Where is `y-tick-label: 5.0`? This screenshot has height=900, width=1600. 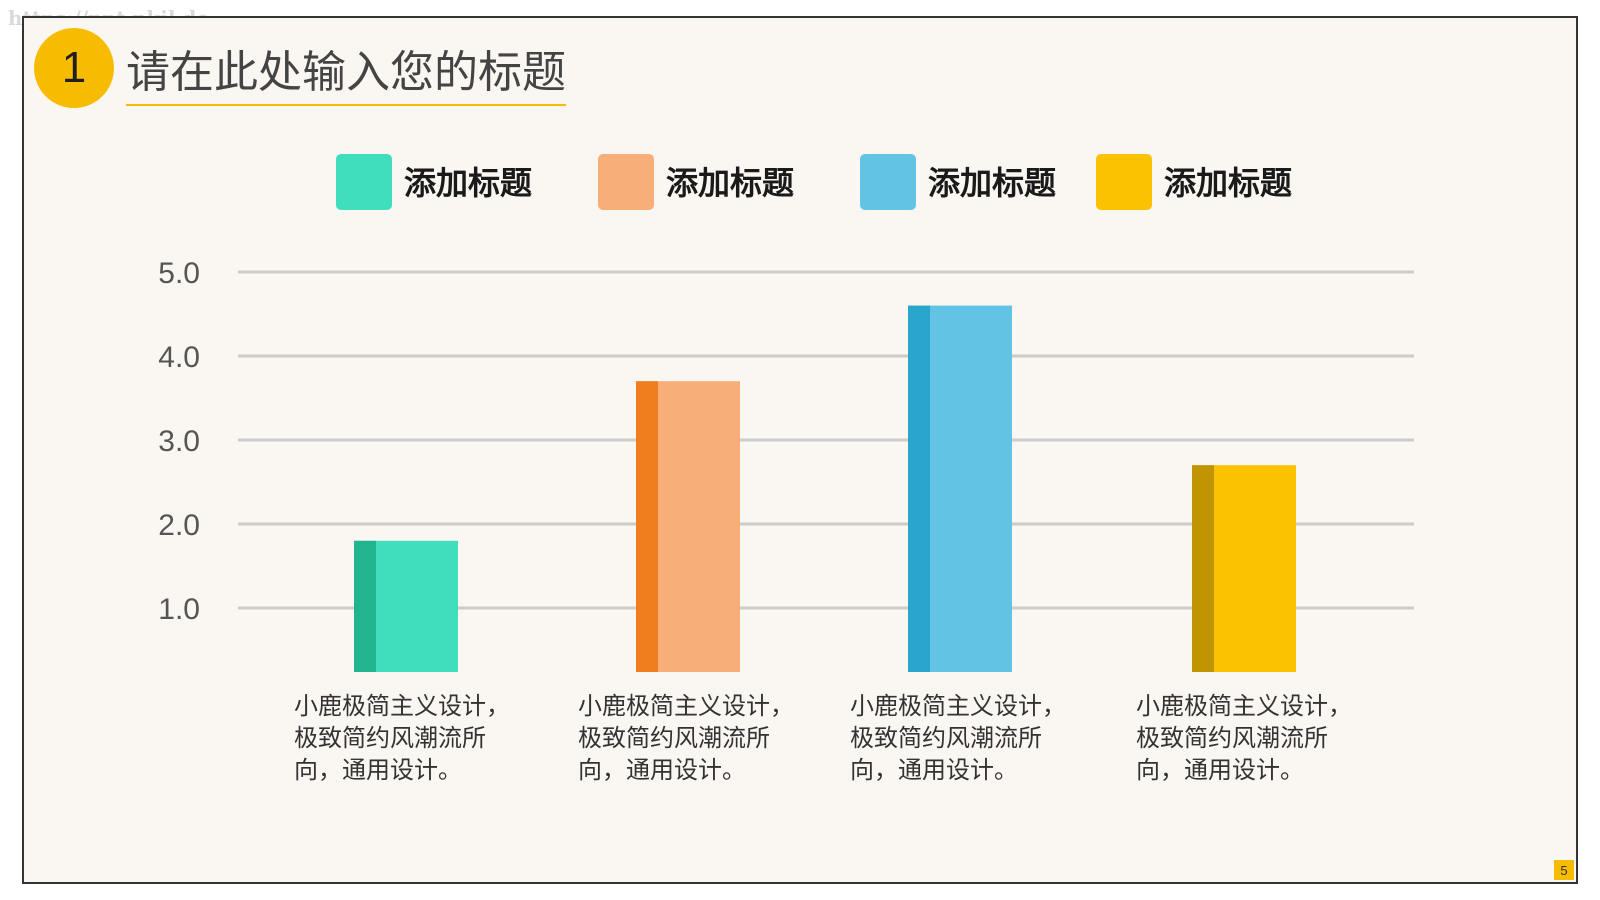 y-tick-label: 5.0 is located at coordinates (179, 273).